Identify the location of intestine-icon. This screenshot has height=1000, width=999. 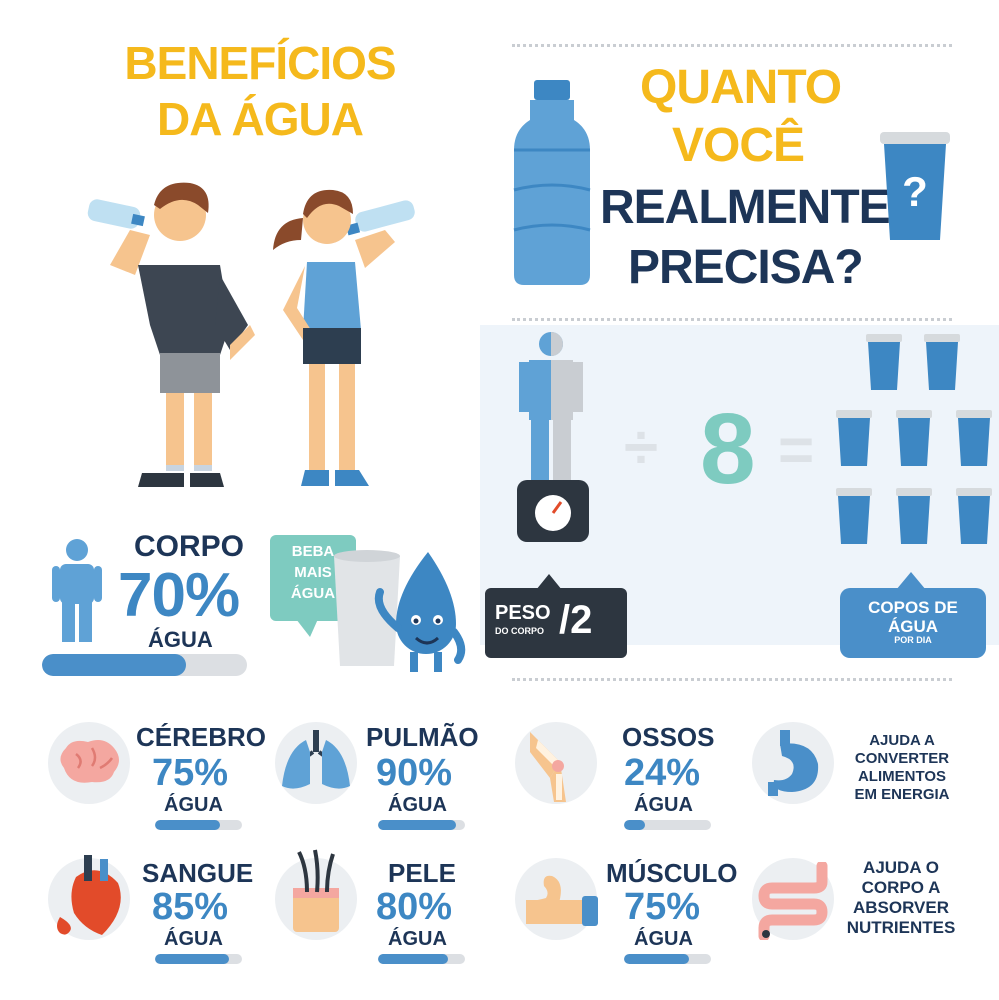
(793, 901).